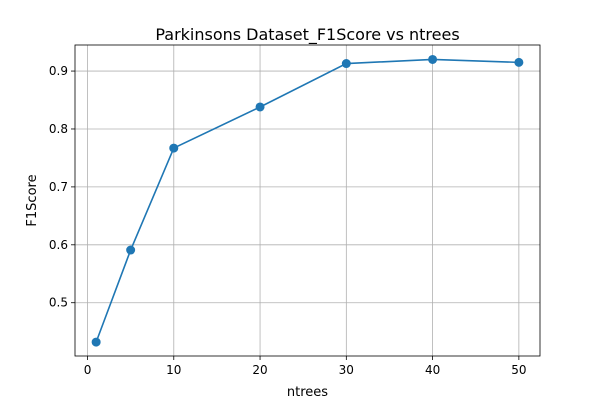 The image size is (600, 400). Describe the element at coordinates (58, 71) in the screenshot. I see `y-tick-label: 0.9` at that location.